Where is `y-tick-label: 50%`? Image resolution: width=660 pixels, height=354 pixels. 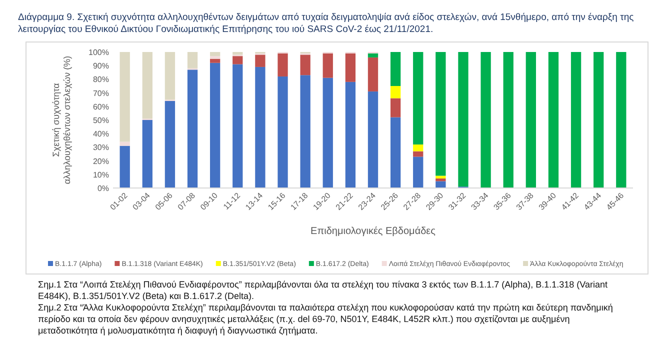 y-tick-label: 50% is located at coordinates (100, 120).